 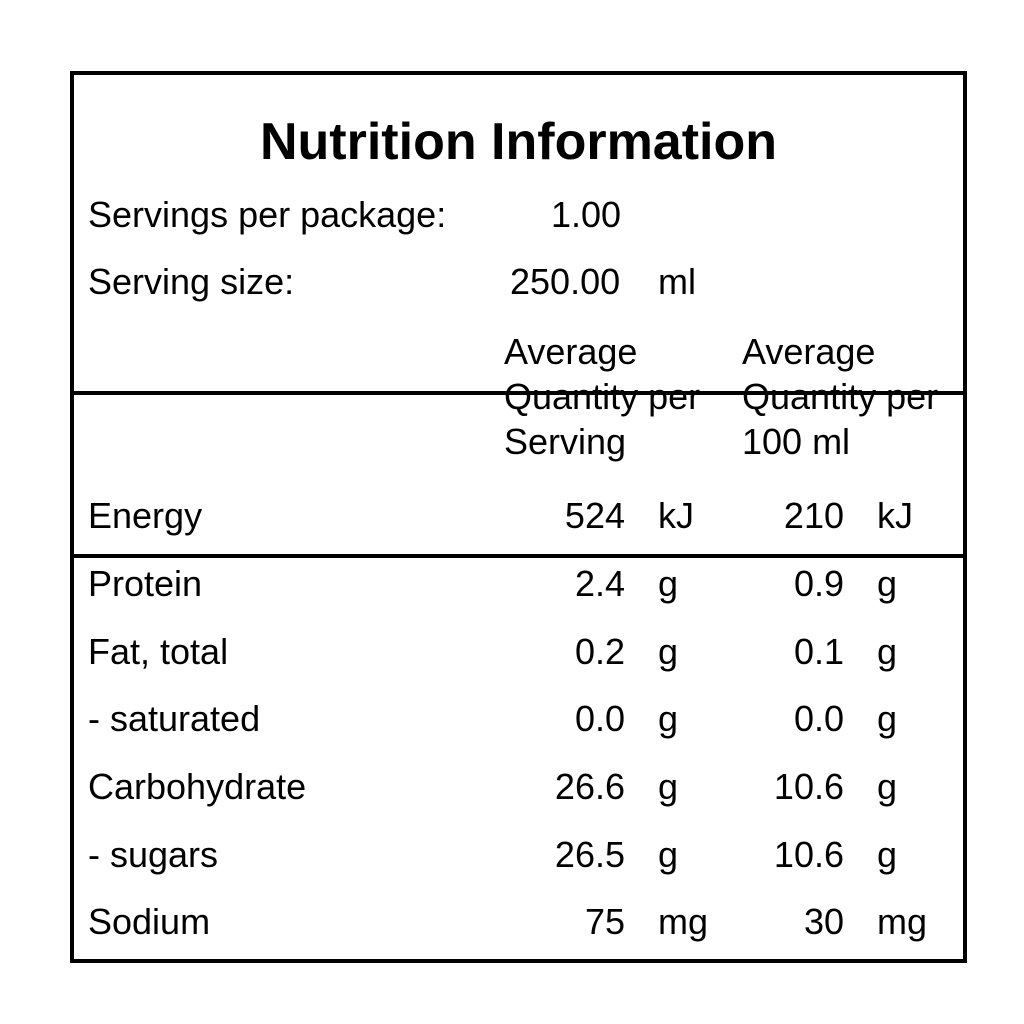 What do you see at coordinates (267, 214) in the screenshot?
I see `servings-per-package-label: Servings per package:` at bounding box center [267, 214].